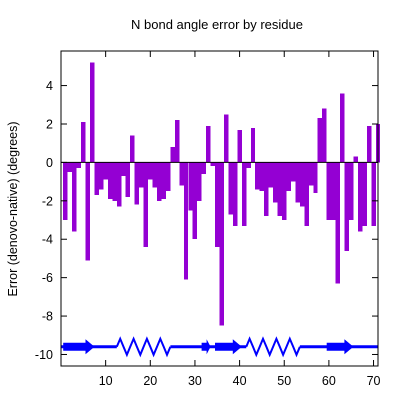 The image size is (400, 400). I want to click on y-tick-label: -6, so click(47, 278).